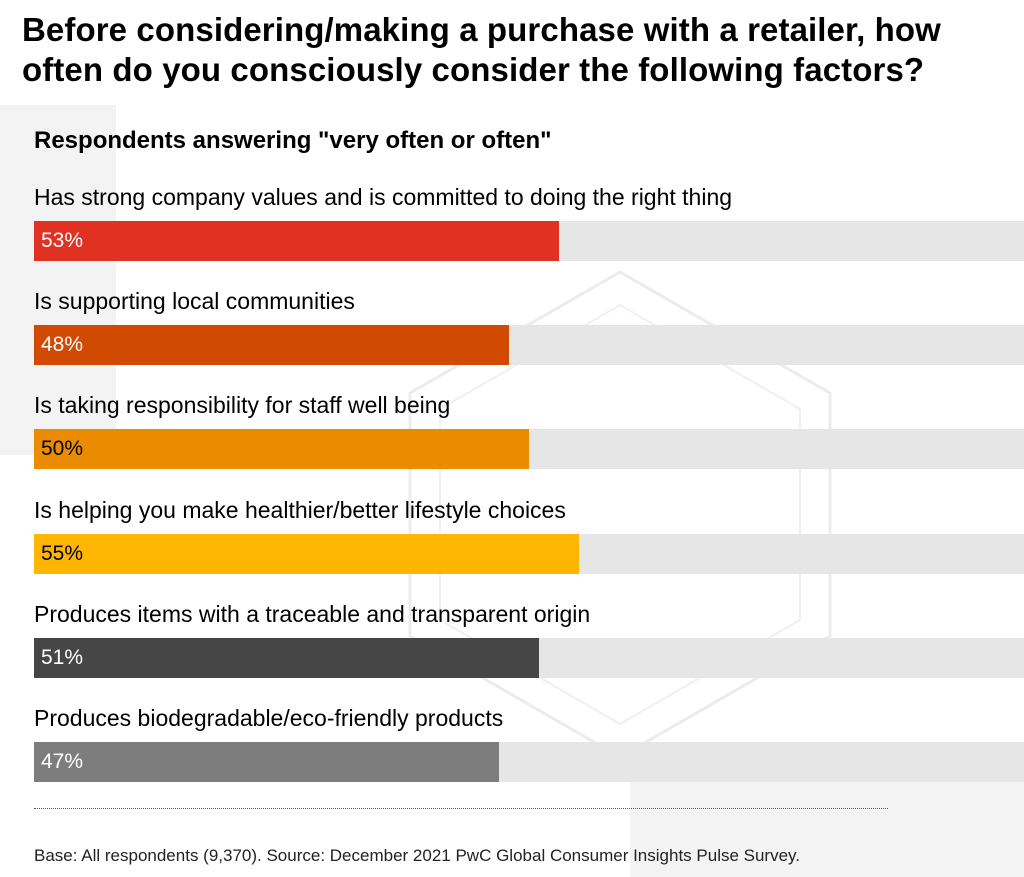  What do you see at coordinates (272, 345) in the screenshot?
I see `bar: 48%` at bounding box center [272, 345].